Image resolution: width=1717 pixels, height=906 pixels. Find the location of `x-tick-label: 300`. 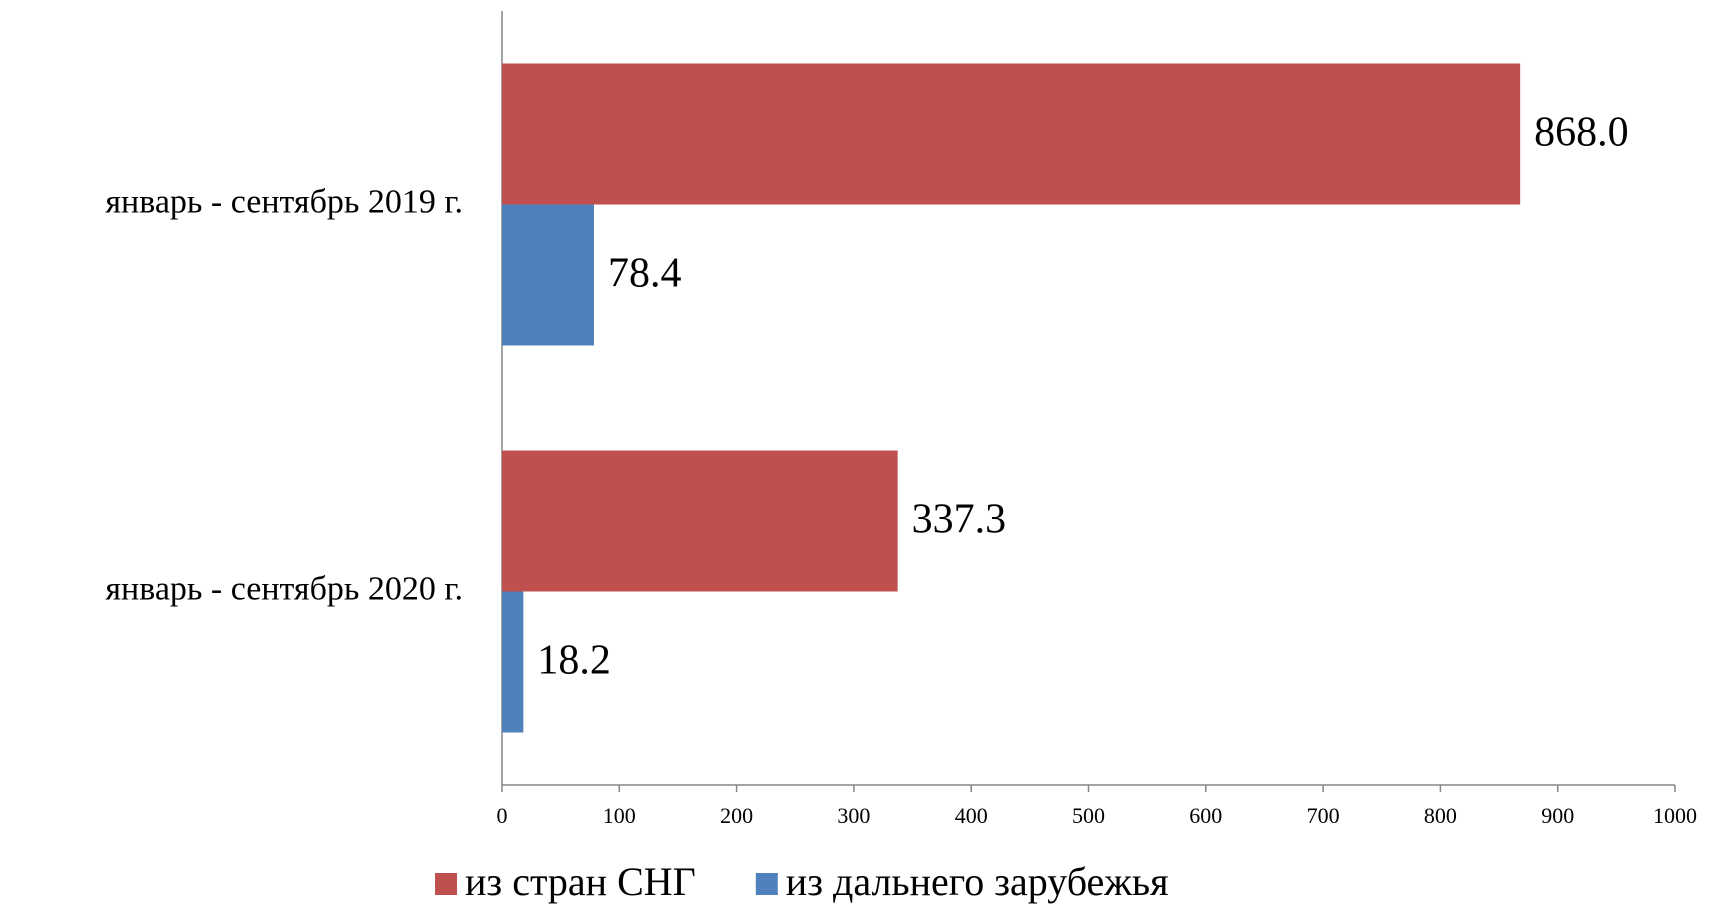

x-tick-label: 300 is located at coordinates (853, 815).